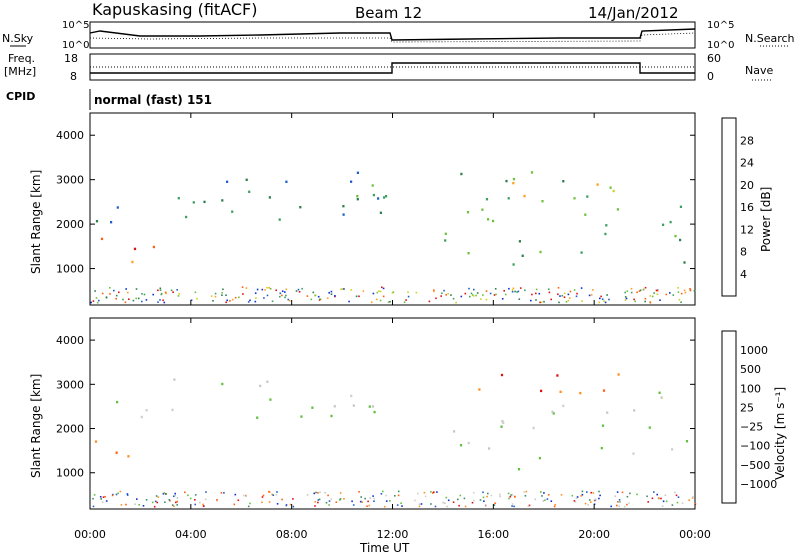 This screenshot has width=800, height=554. What do you see at coordinates (747, 229) in the screenshot?
I see `colorbar-tick-label: 12` at bounding box center [747, 229].